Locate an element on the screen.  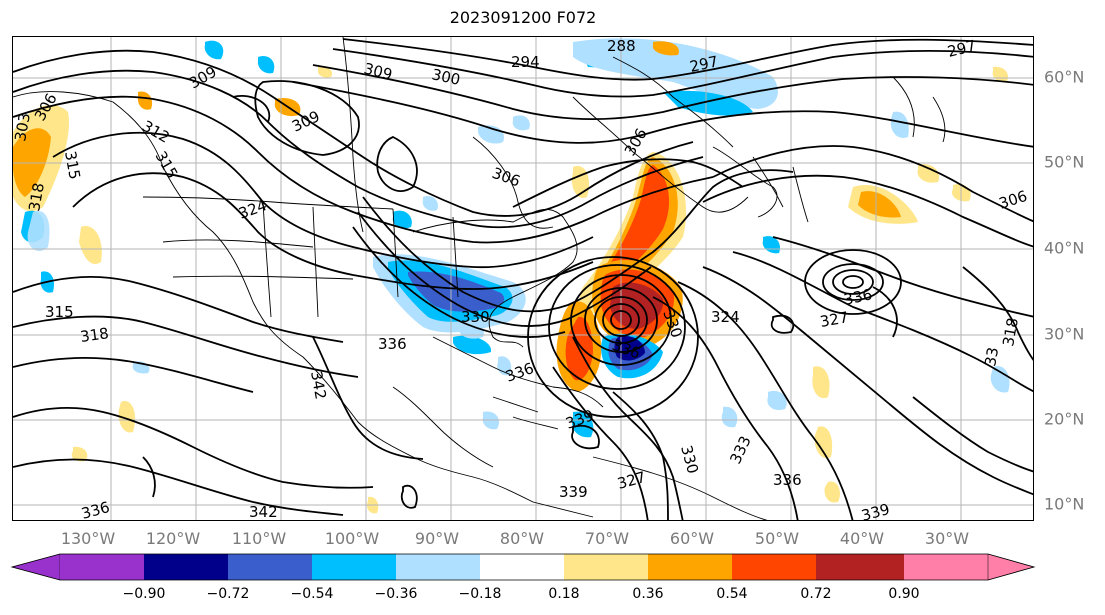
lat-label: 20°N is located at coordinates (1064, 419).